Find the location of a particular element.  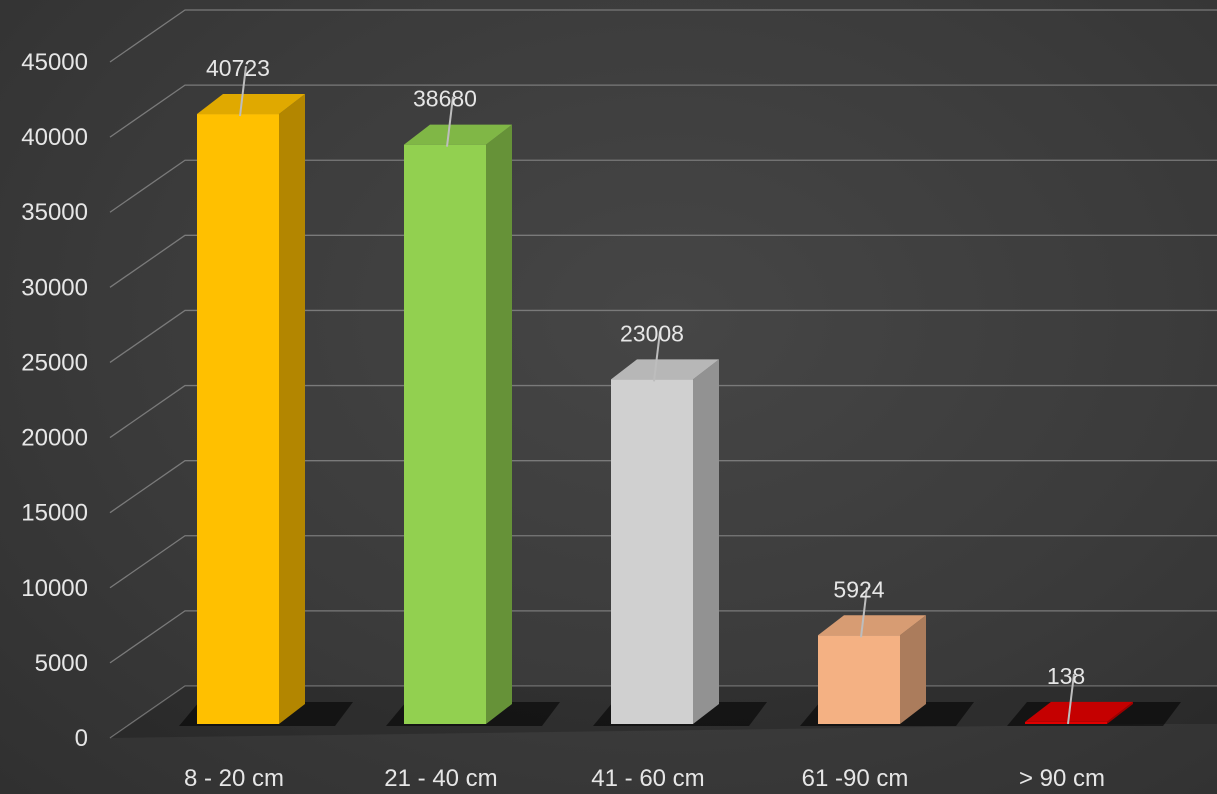

data-label: 138 is located at coordinates (1066, 676).